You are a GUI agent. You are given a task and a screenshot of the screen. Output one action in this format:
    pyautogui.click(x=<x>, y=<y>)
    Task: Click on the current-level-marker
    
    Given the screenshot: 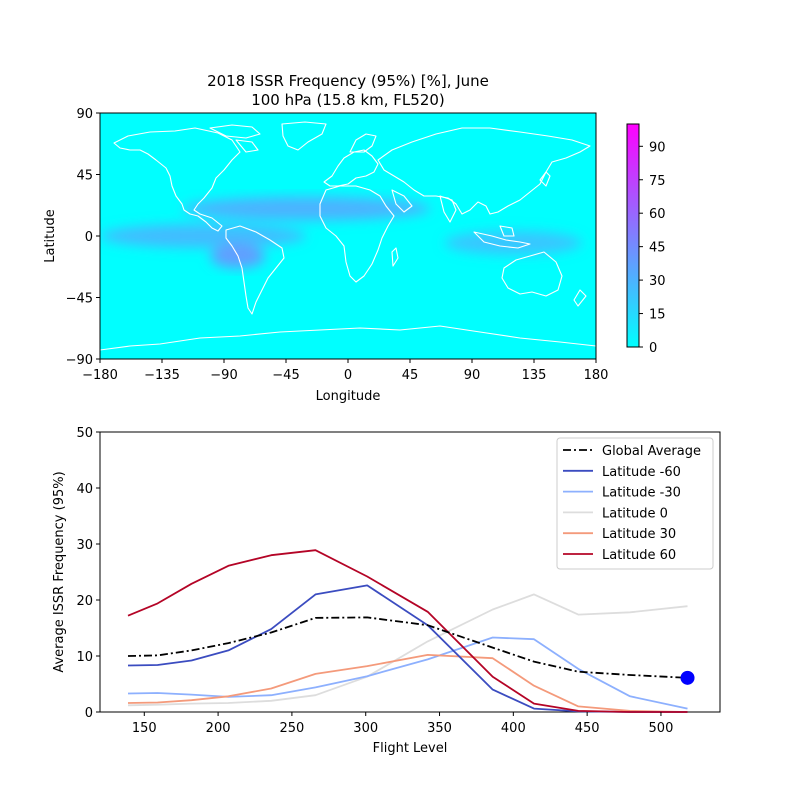 What is the action you would take?
    pyautogui.click(x=687, y=677)
    